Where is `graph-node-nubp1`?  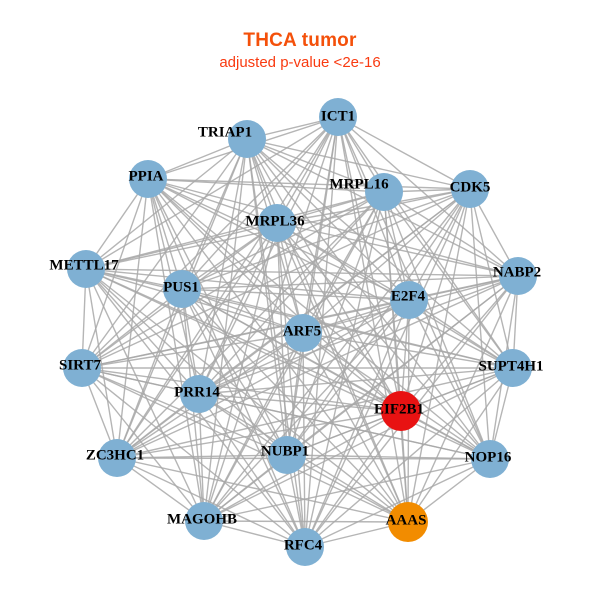 graph-node-nubp1 is located at coordinates (287, 455).